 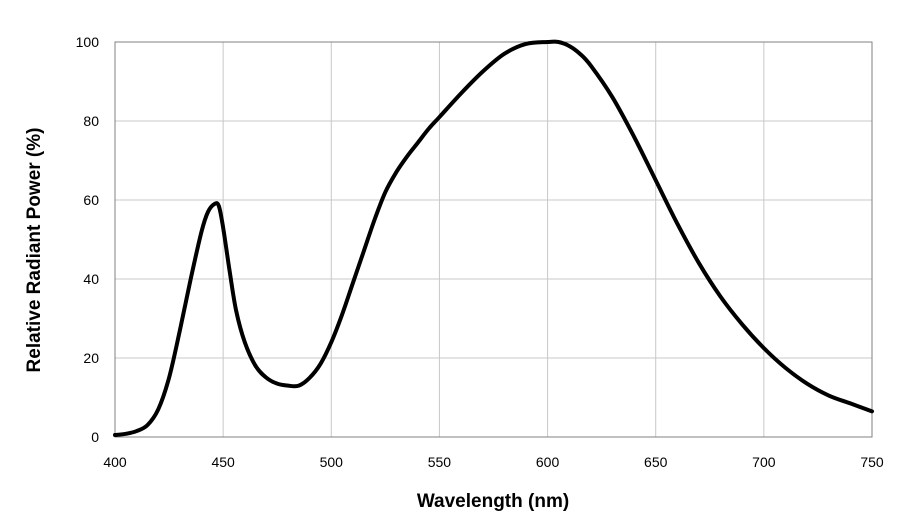 What do you see at coordinates (115, 462) in the screenshot?
I see `x-tick-label: 400` at bounding box center [115, 462].